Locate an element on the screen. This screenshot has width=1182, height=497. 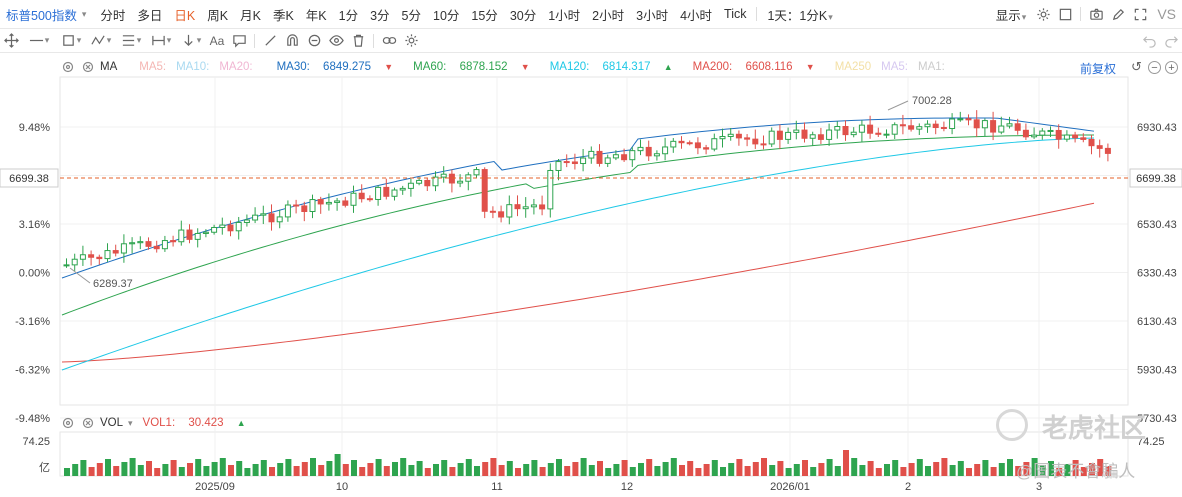
ma60-arrow: ▼ is located at coordinates (525, 67).